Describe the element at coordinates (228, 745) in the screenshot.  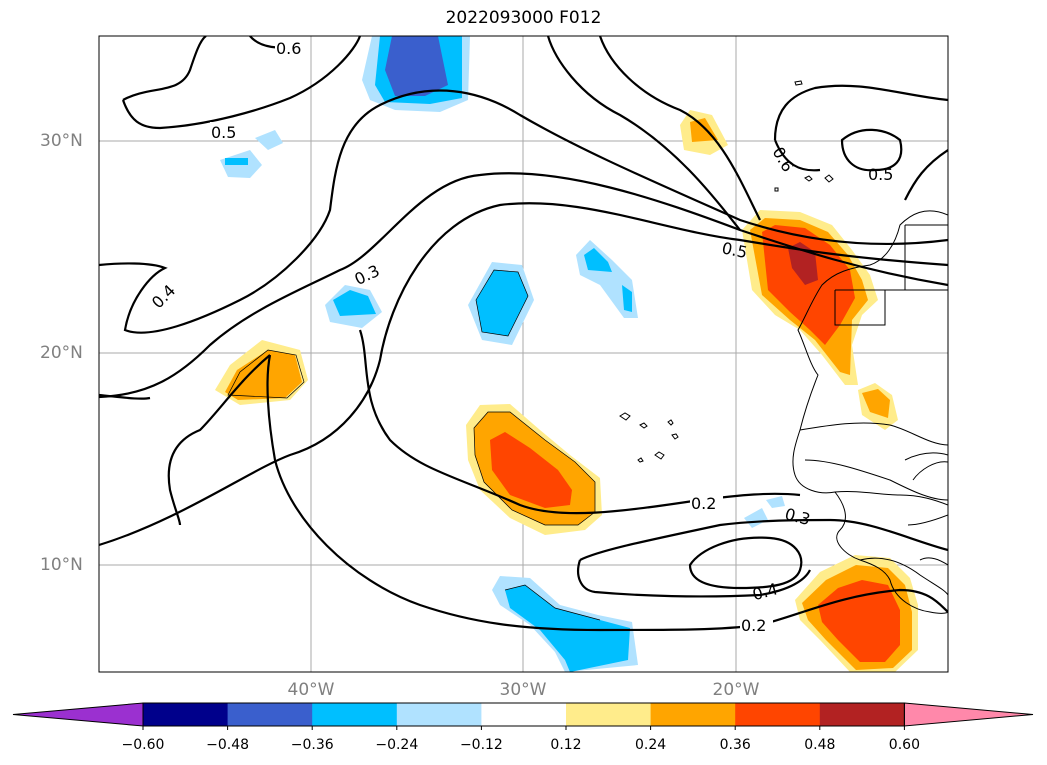
I see `colorbar-tick-label: −0.48` at that location.